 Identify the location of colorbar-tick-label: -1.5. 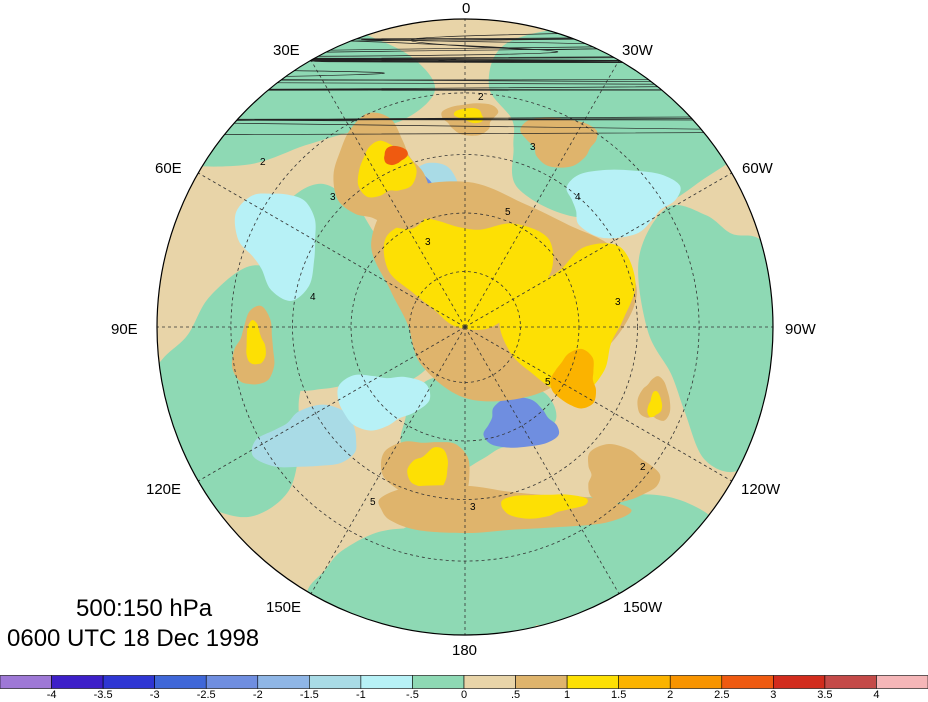
(309, 695).